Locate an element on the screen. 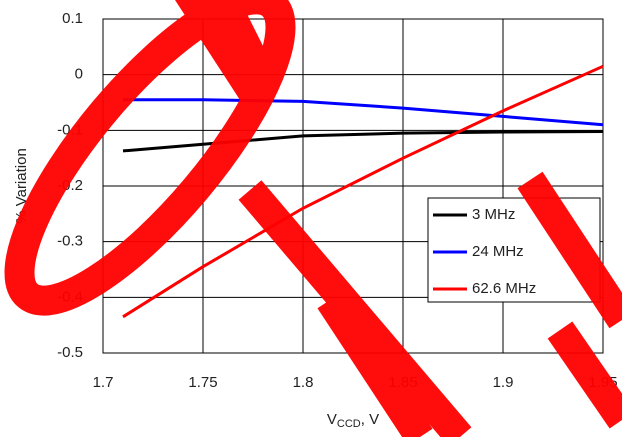 The height and width of the screenshot is (437, 622). y-tick-label: -0.5 is located at coordinates (70, 352).